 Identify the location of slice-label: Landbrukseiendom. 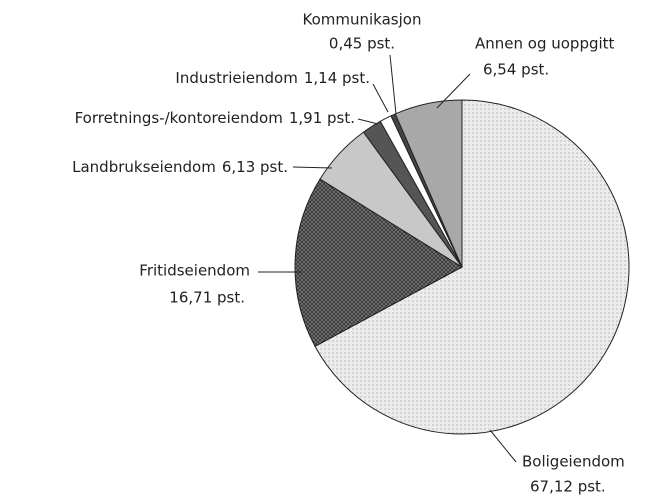
(144, 167).